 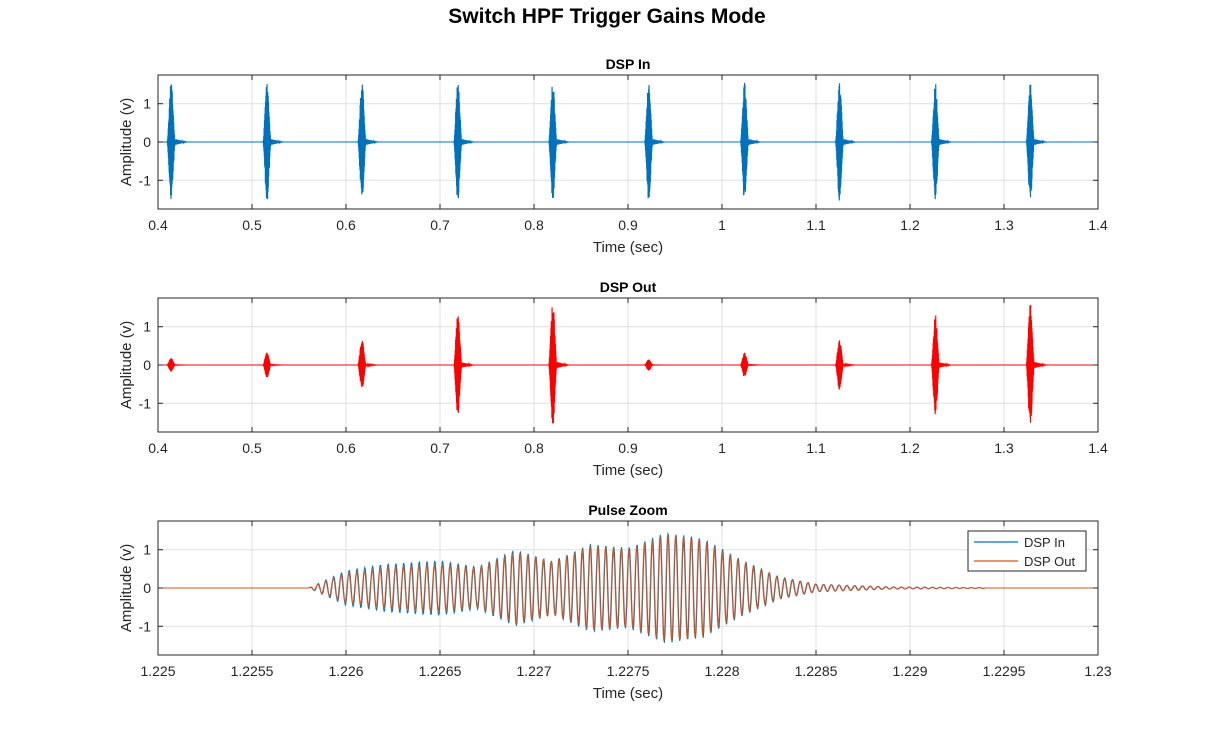 What do you see at coordinates (1049, 561) in the screenshot?
I see `legend-label: DSP Out` at bounding box center [1049, 561].